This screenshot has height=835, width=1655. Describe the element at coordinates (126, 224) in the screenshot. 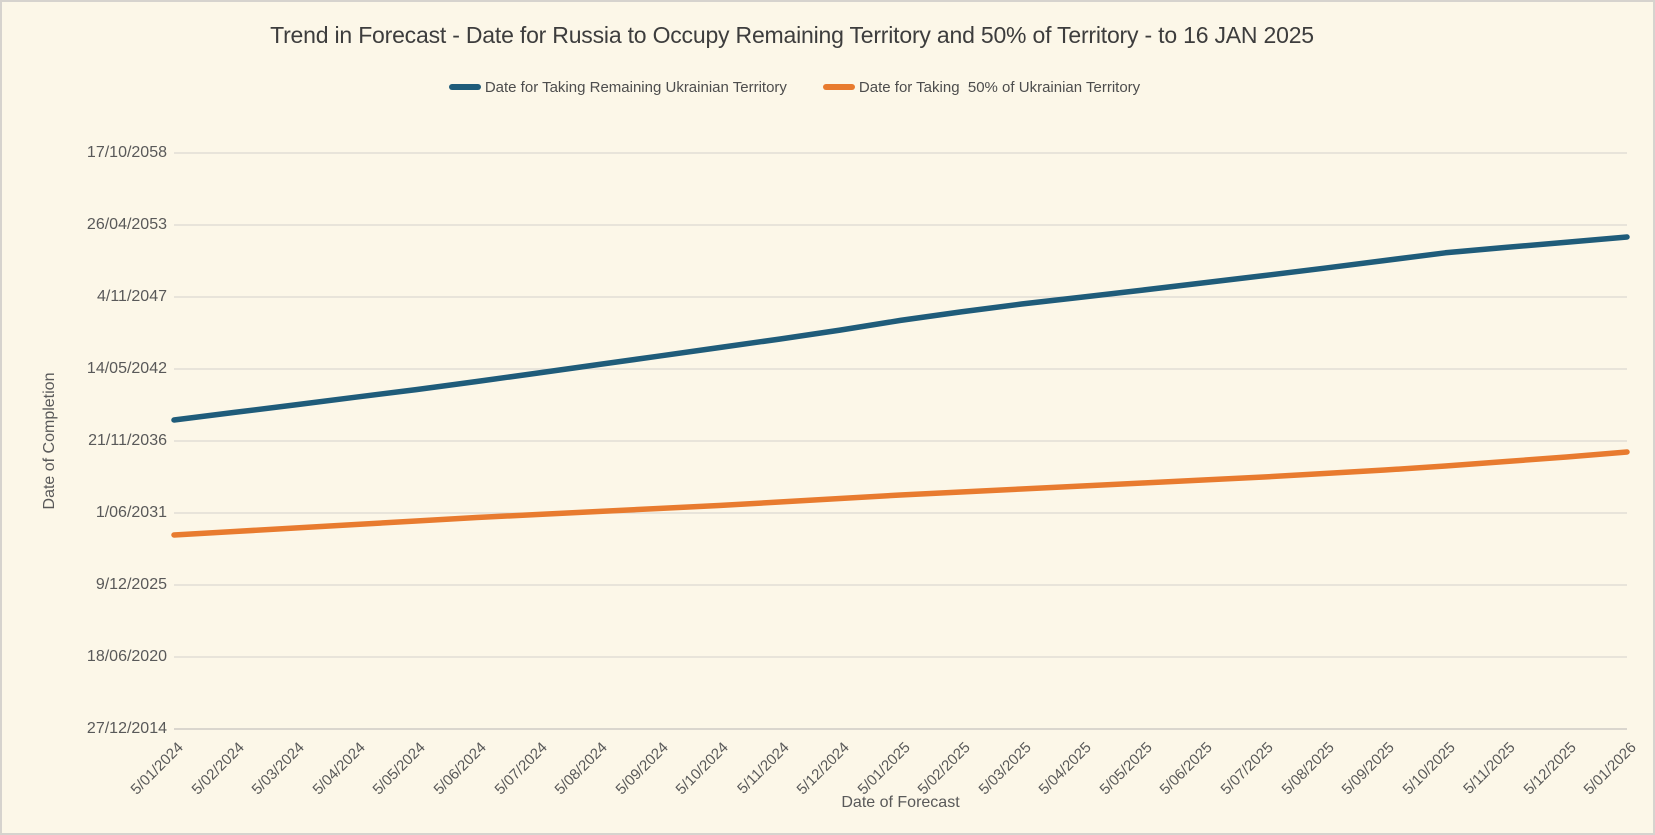

I see `y-tick-label: 26/04/2053` at that location.